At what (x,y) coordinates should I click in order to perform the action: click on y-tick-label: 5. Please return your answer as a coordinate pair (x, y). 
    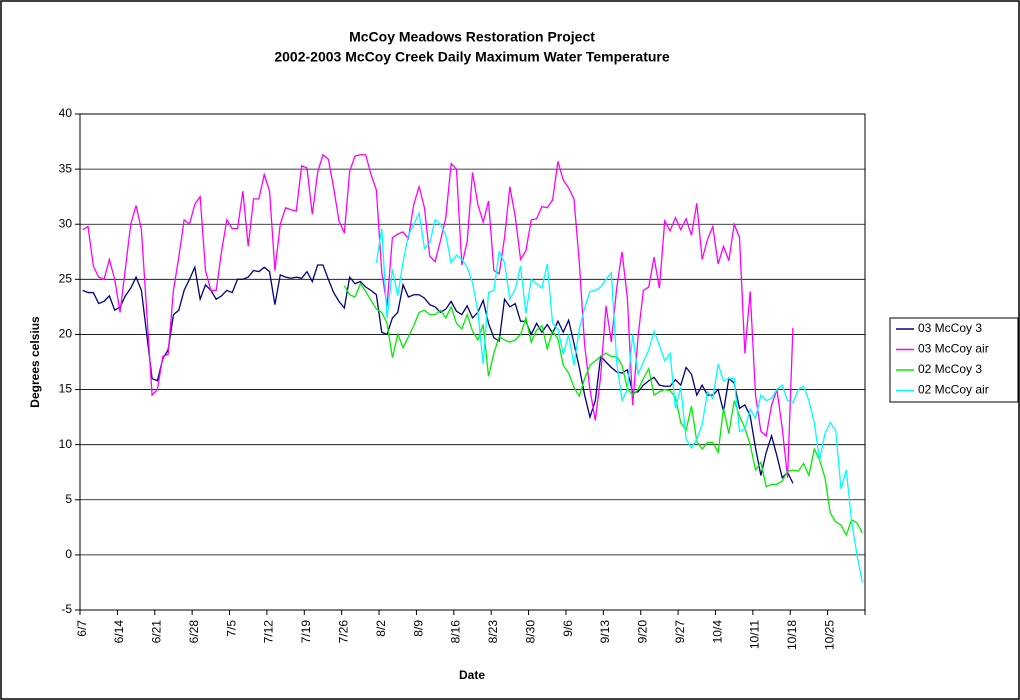
    Looking at the image, I should click on (68, 499).